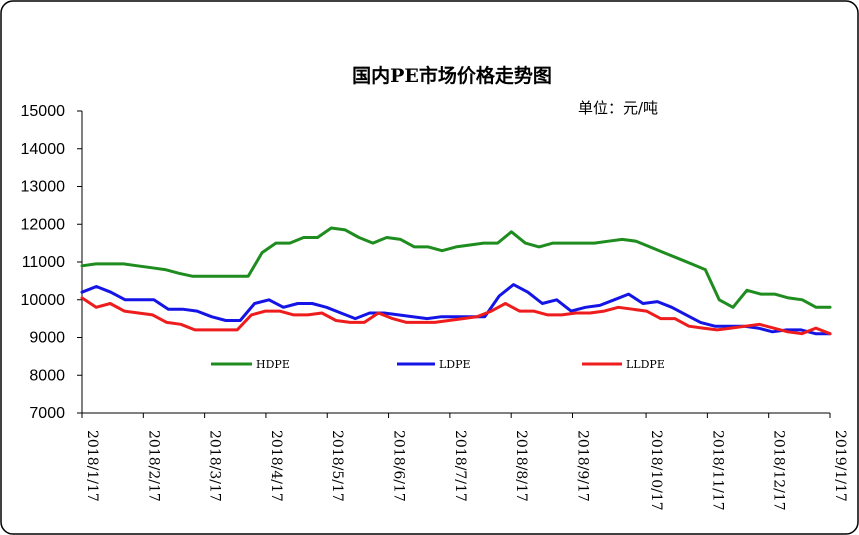  I want to click on y-tick-label: 10000, so click(43, 300).